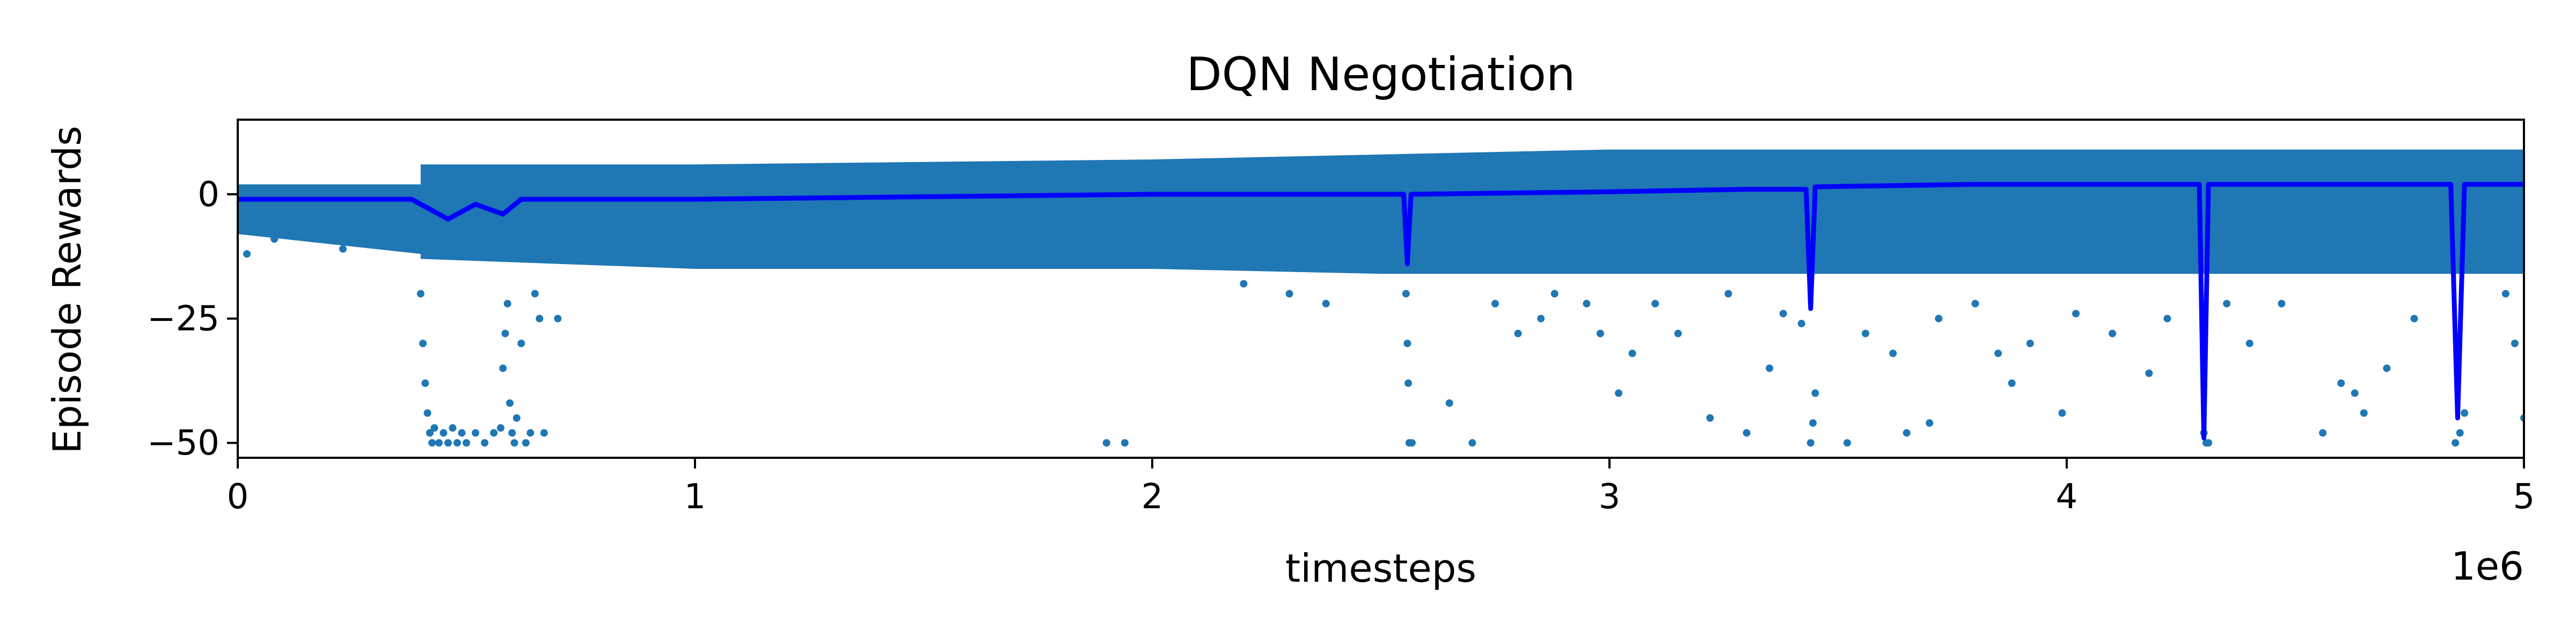 The image size is (2576, 644). I want to click on x-axis-ticks: 0 1 2 3 4 5, so click(1381, 487).